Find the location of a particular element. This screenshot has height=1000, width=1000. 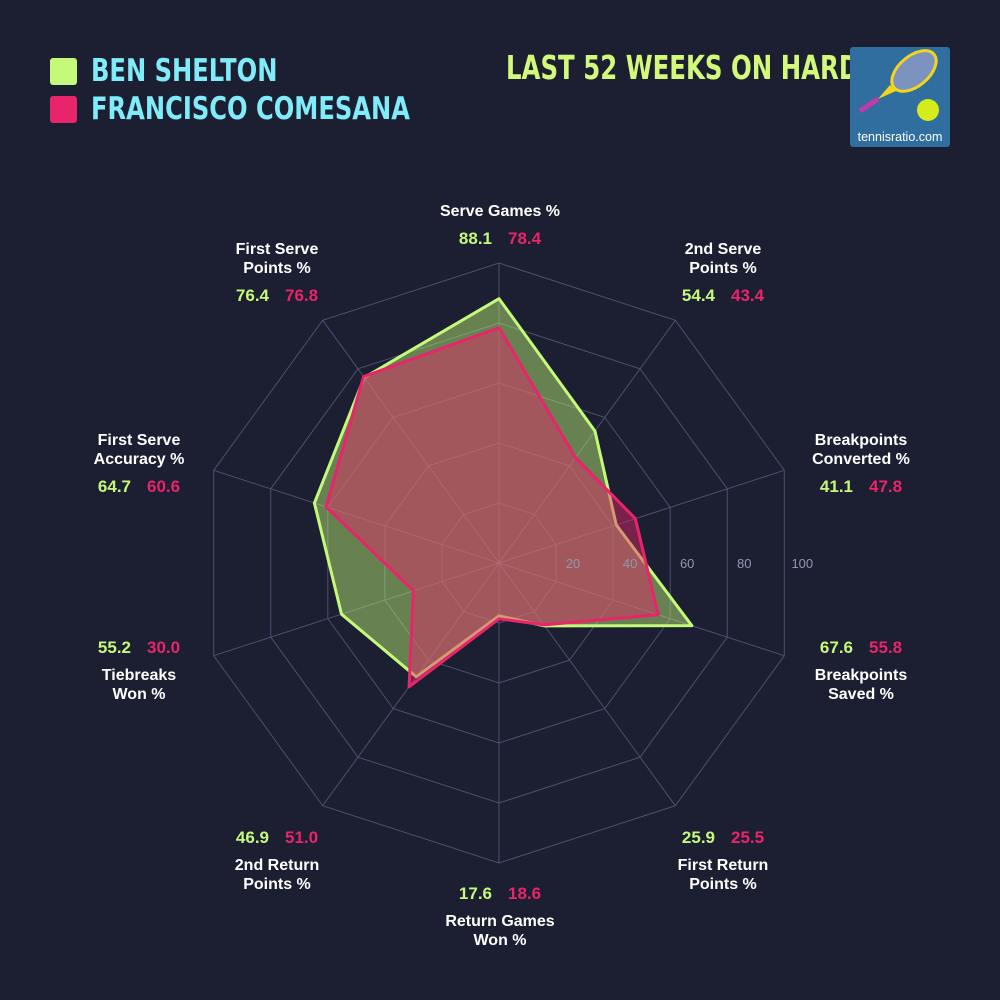

axis-label: 17.6 18.6 Return Games Won % is located at coordinates (500, 917).